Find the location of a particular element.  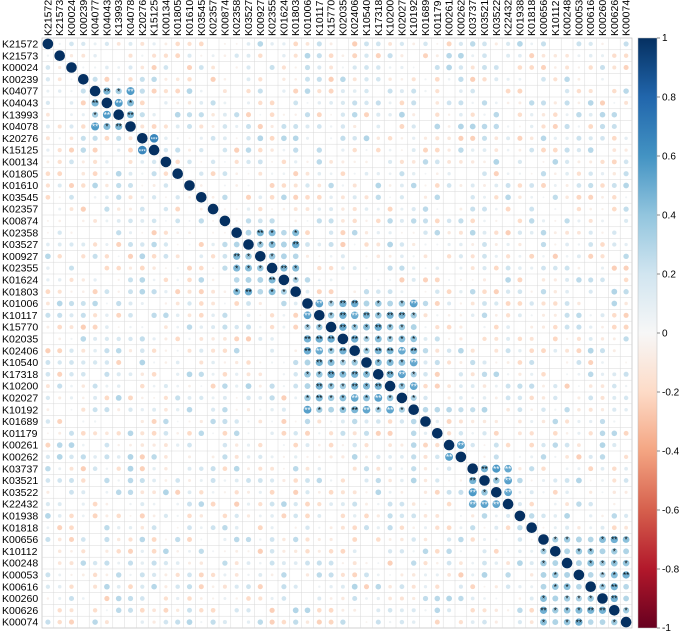

row-label: K03545 is located at coordinates (20, 198).